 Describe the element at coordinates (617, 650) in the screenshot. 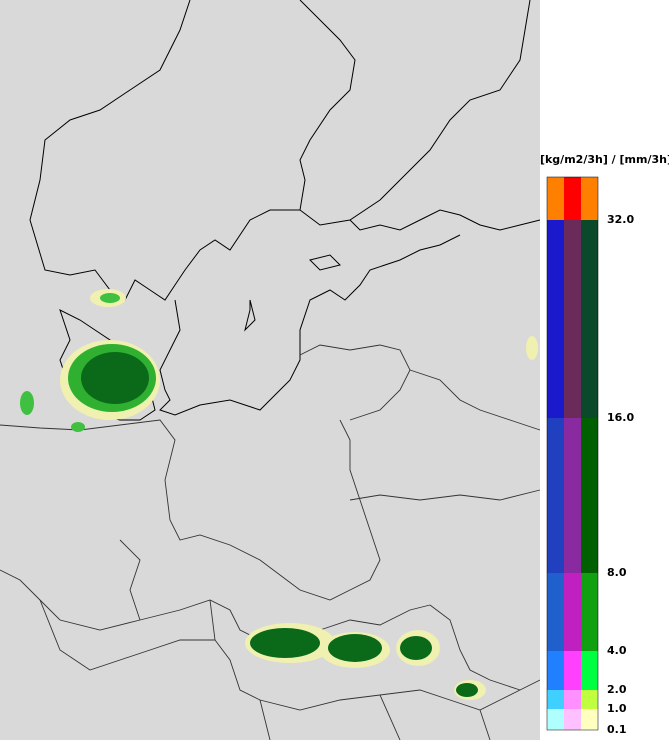

I see `legend-tick-label: 4.0` at that location.